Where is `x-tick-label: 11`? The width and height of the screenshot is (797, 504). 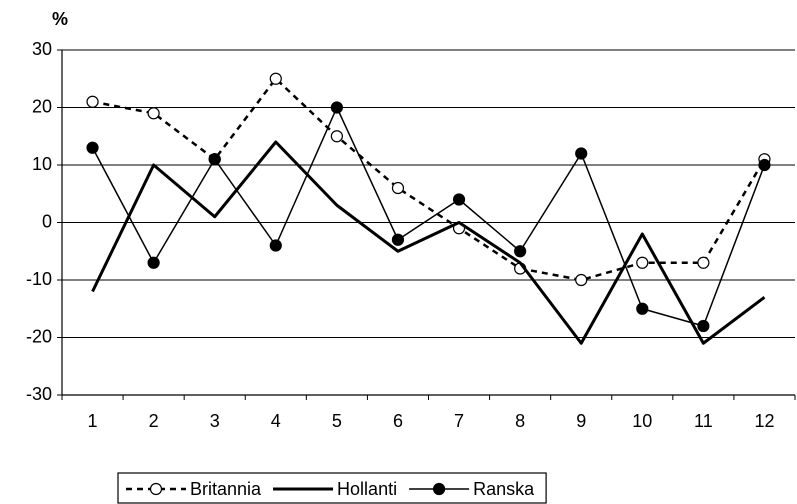 x-tick-label: 11 is located at coordinates (703, 421).